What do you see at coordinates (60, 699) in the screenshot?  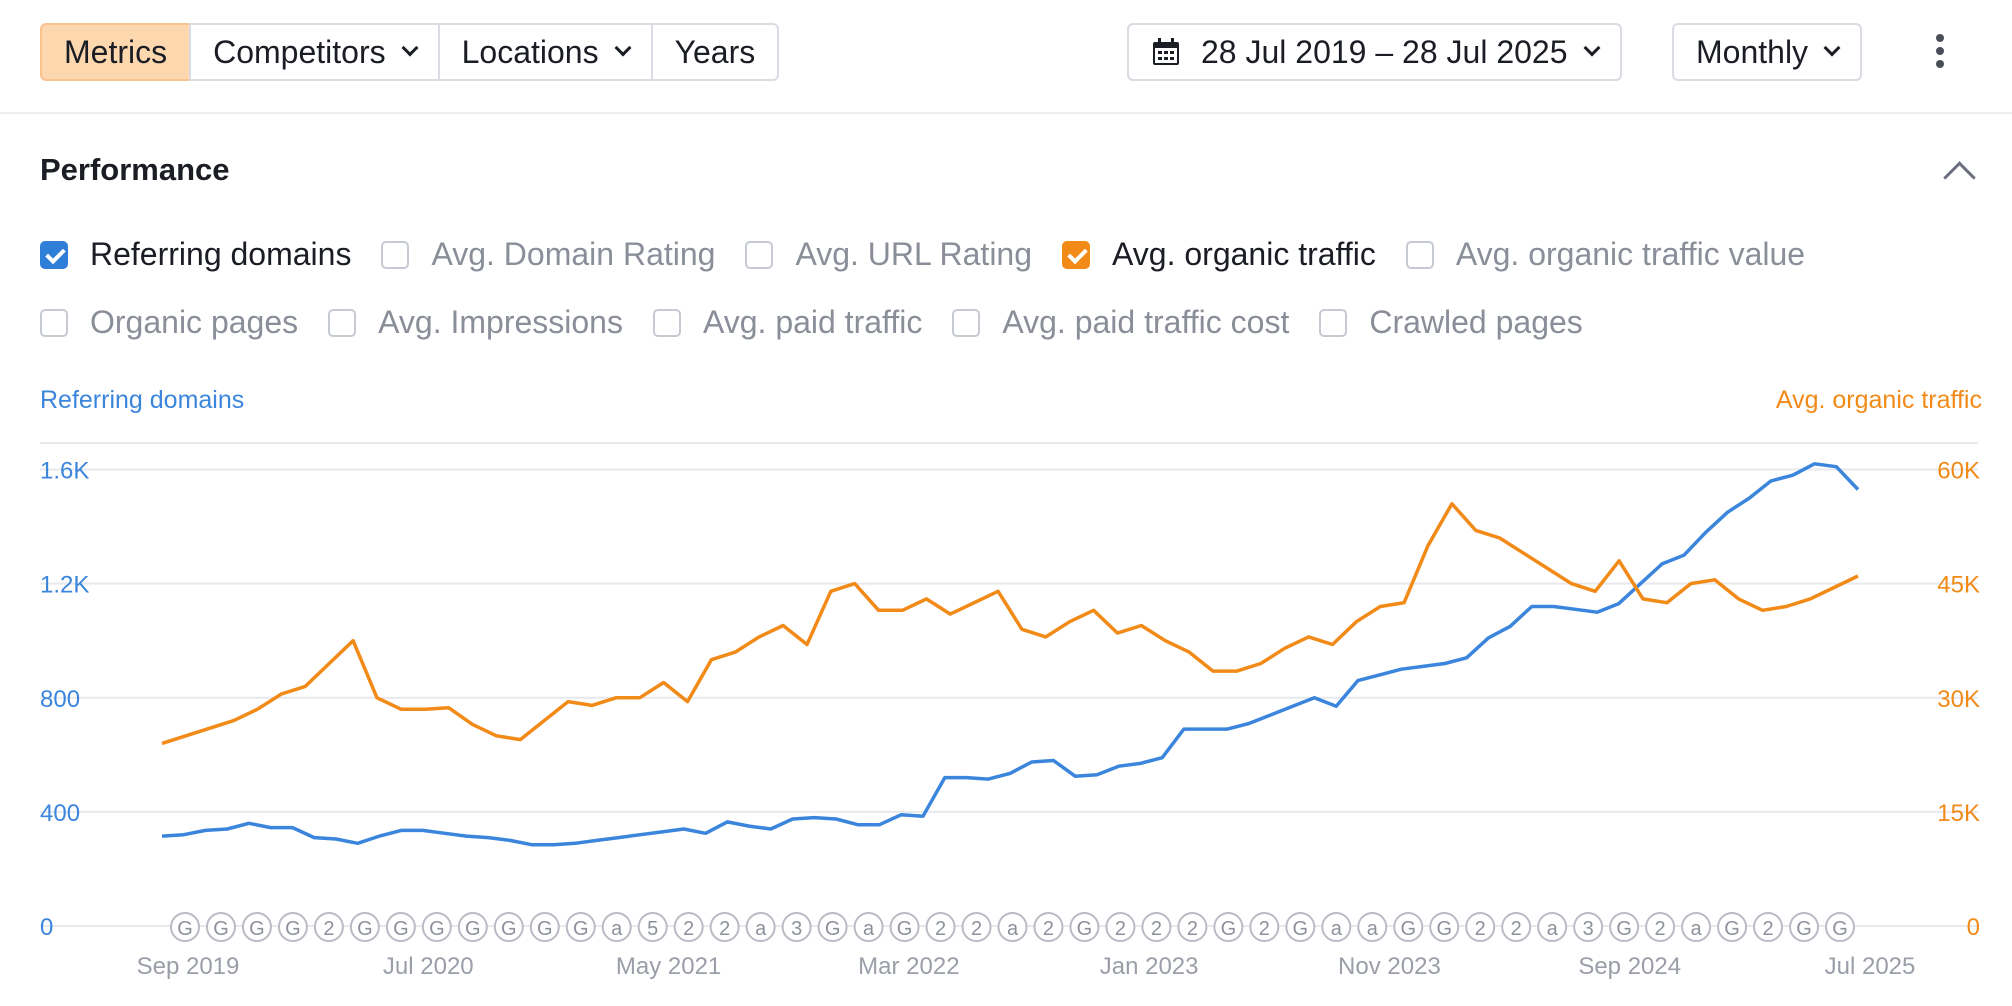 I see `left-tick-label: 800` at bounding box center [60, 699].